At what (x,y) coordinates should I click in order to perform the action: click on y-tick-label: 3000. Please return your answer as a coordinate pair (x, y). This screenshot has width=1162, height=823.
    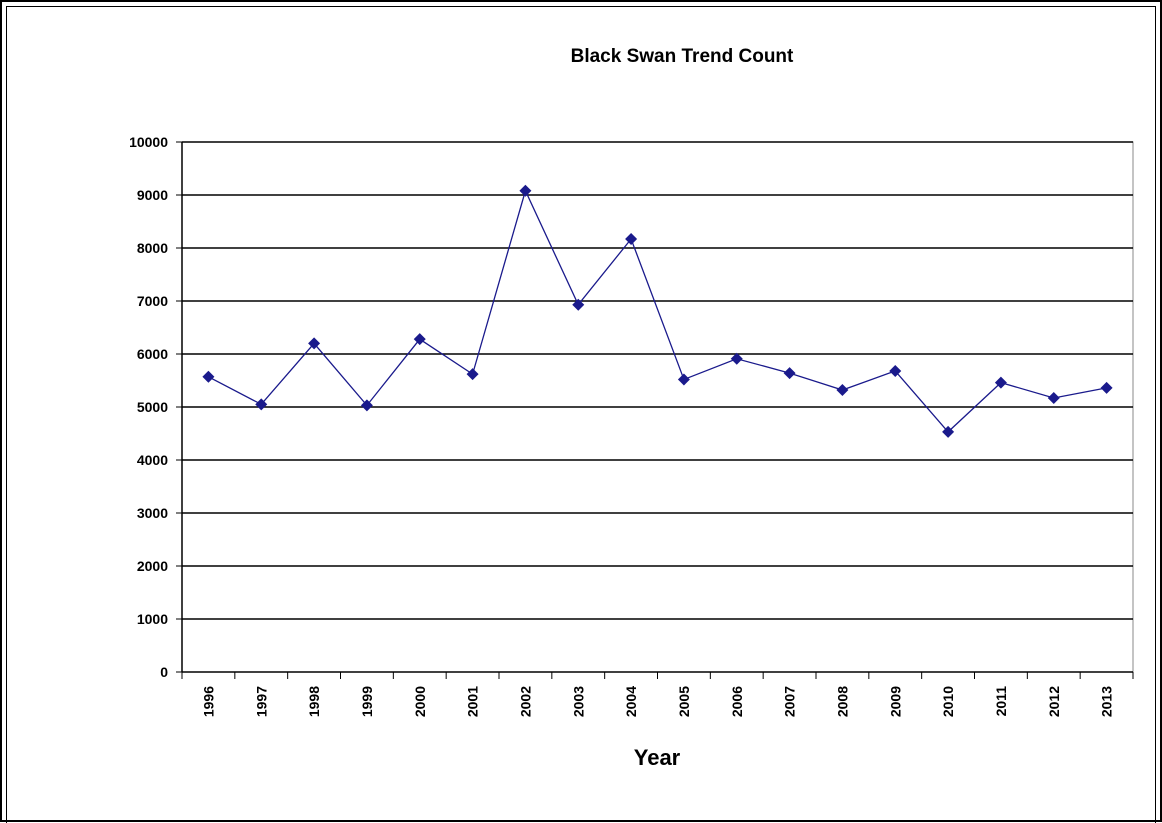
    Looking at the image, I should click on (152, 513).